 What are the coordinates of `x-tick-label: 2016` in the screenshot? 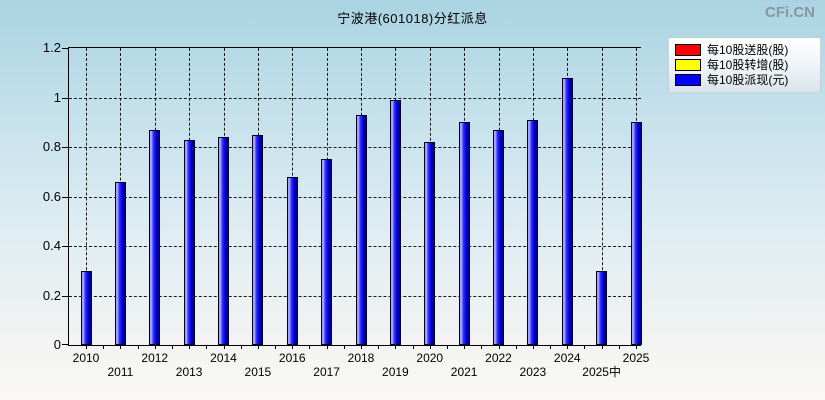 It's located at (292, 358).